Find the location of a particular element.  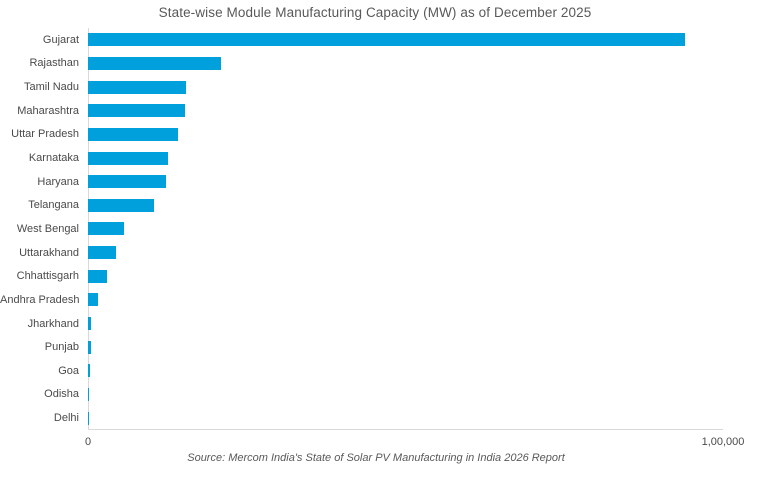

bar-west-bengal is located at coordinates (106, 229).